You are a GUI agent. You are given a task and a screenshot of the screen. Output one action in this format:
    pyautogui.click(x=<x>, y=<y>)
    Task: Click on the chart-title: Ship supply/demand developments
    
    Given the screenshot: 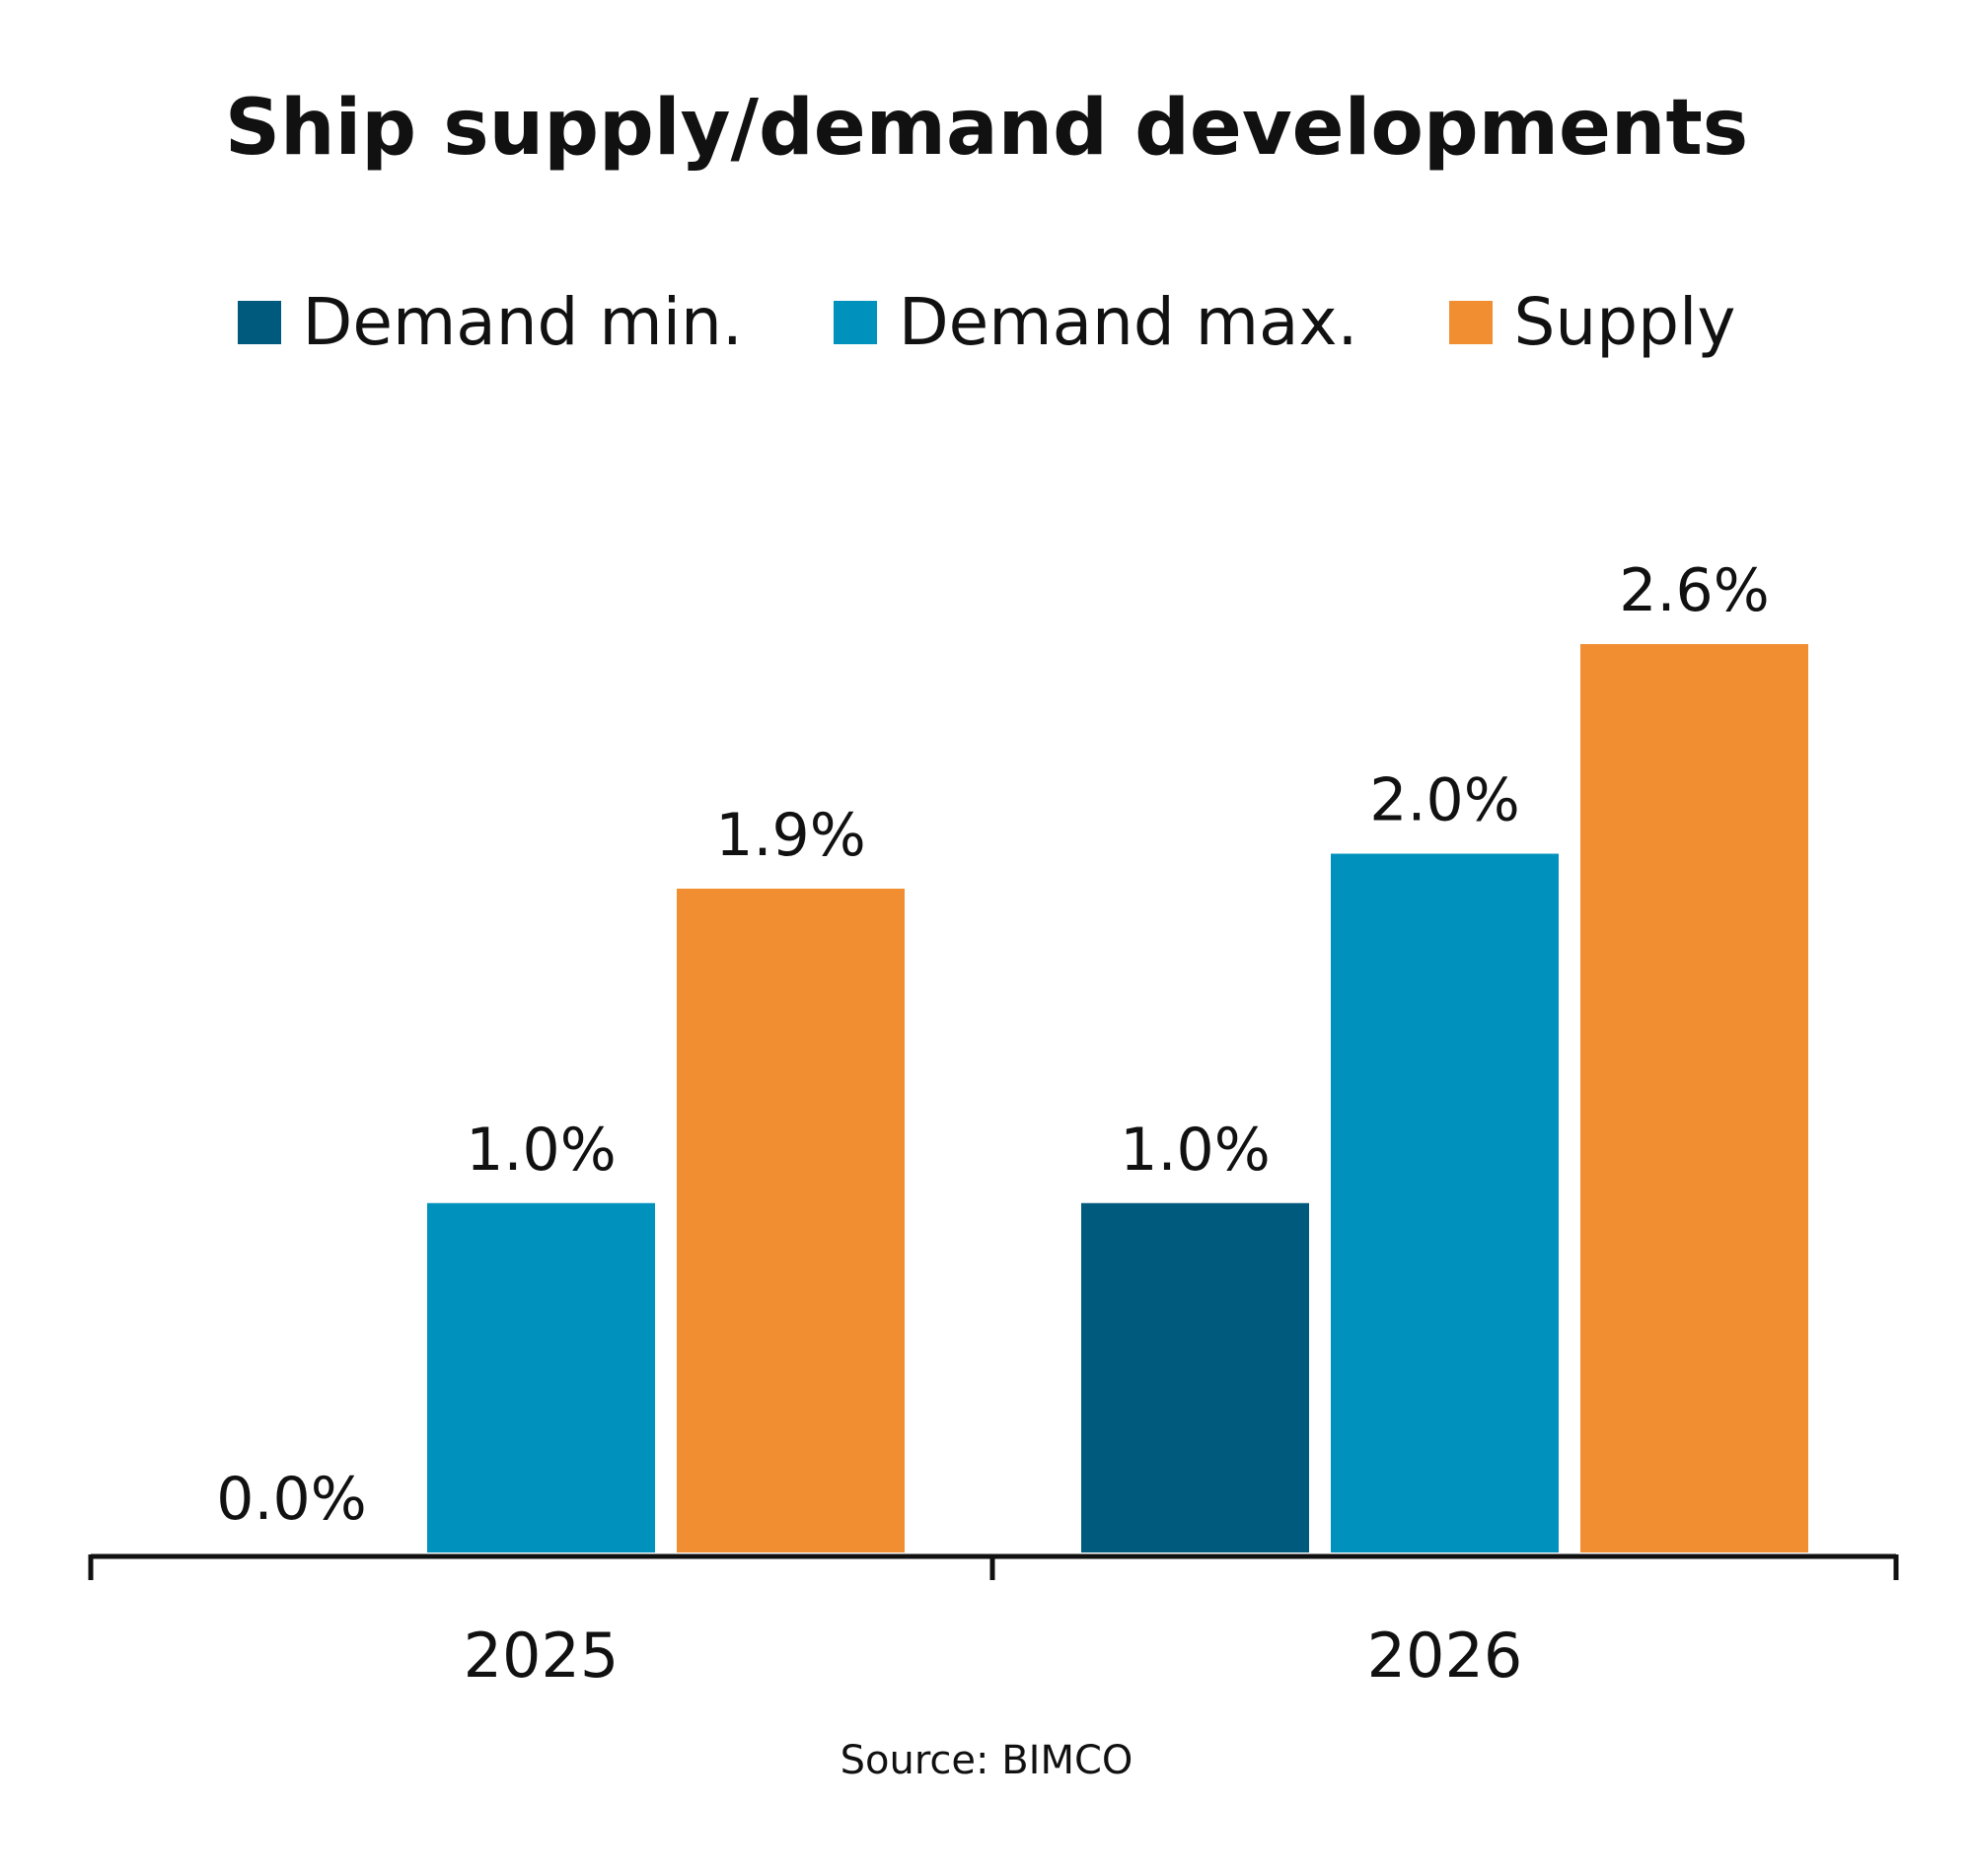 What is the action you would take?
    pyautogui.click(x=986, y=128)
    